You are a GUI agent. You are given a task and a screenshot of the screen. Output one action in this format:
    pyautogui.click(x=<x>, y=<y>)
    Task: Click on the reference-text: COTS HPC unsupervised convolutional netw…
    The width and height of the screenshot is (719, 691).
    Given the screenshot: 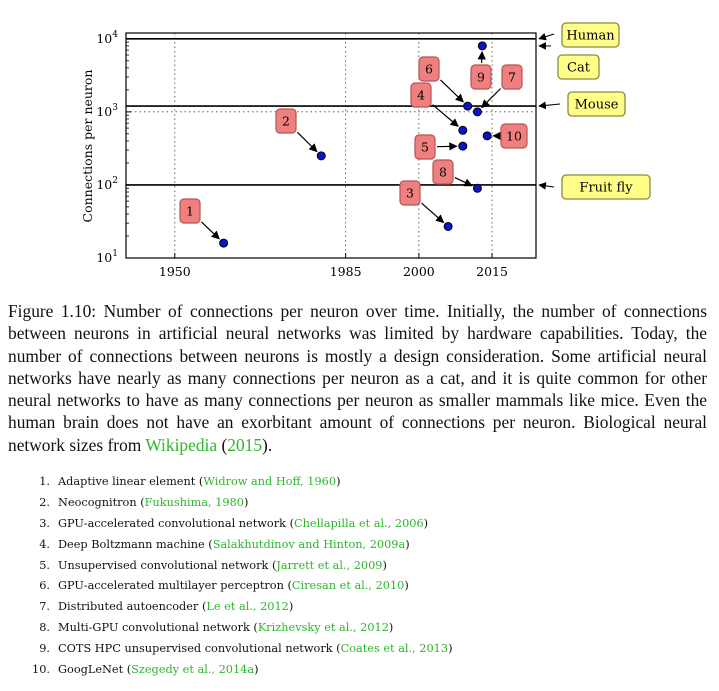 What is the action you would take?
    pyautogui.click(x=195, y=649)
    